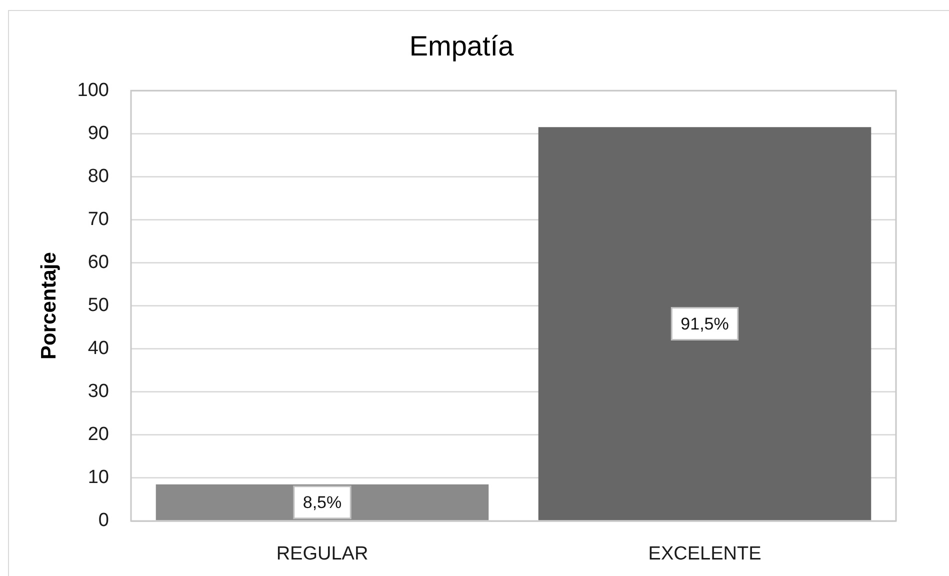 The width and height of the screenshot is (949, 576). I want to click on y-tick-label: 30, so click(98, 391).